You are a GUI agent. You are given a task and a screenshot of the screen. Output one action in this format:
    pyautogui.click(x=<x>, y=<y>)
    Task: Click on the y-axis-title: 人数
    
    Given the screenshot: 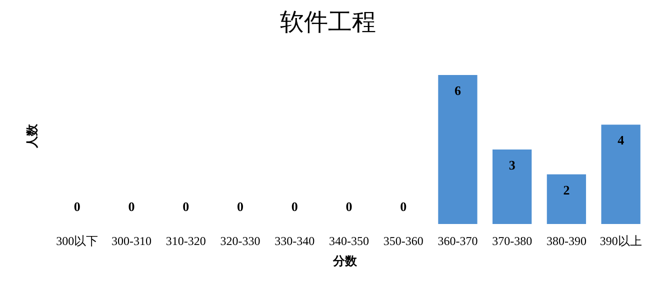 What is the action you would take?
    pyautogui.click(x=32, y=136)
    